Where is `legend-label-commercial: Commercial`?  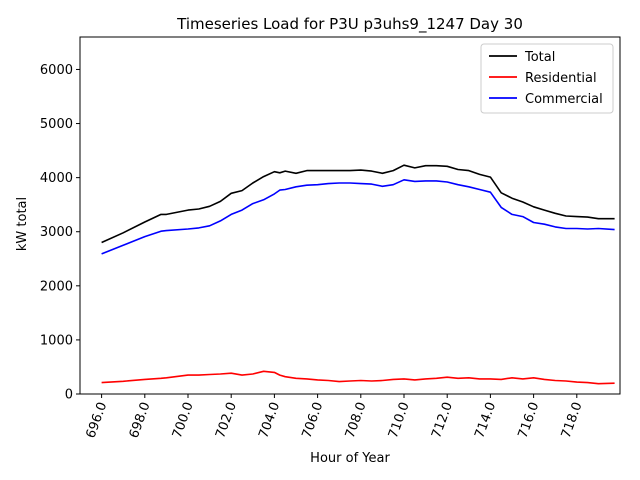
legend-label-commercial: Commercial is located at coordinates (564, 99).